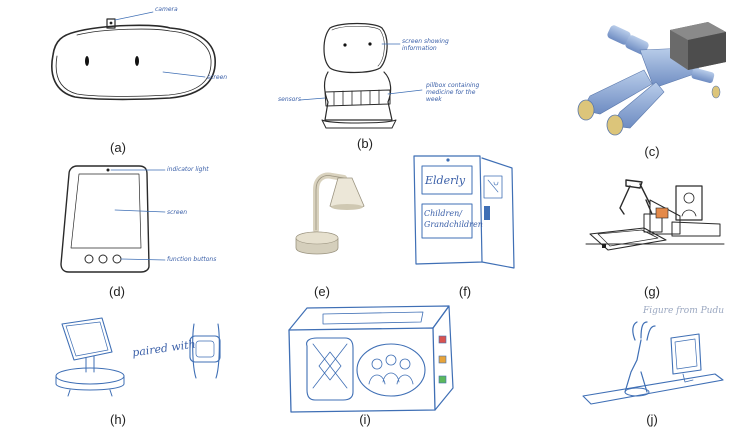 The width and height of the screenshot is (750, 437). I want to click on box-children, so click(447, 221).